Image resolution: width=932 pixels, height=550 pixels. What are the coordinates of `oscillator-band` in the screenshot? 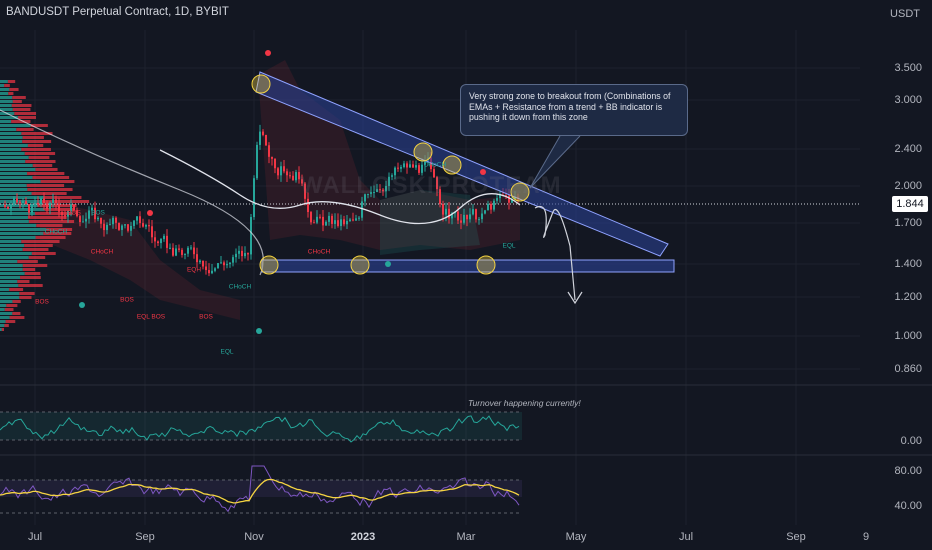 It's located at (261, 426).